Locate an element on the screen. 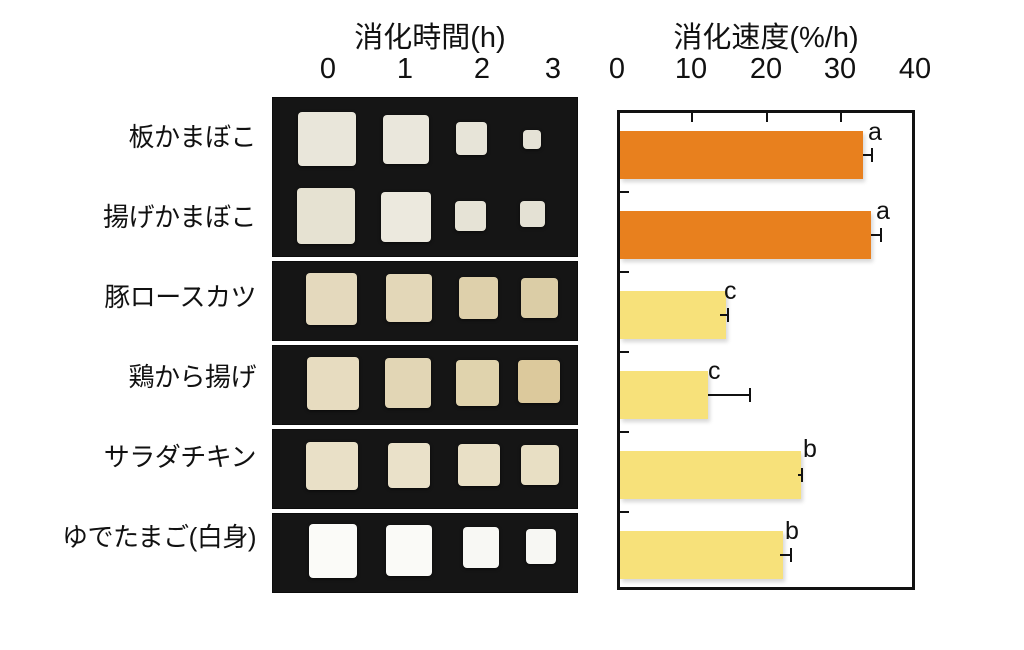 The width and height of the screenshot is (1024, 650). errorbar-cap-pork-katsu is located at coordinates (728, 315).